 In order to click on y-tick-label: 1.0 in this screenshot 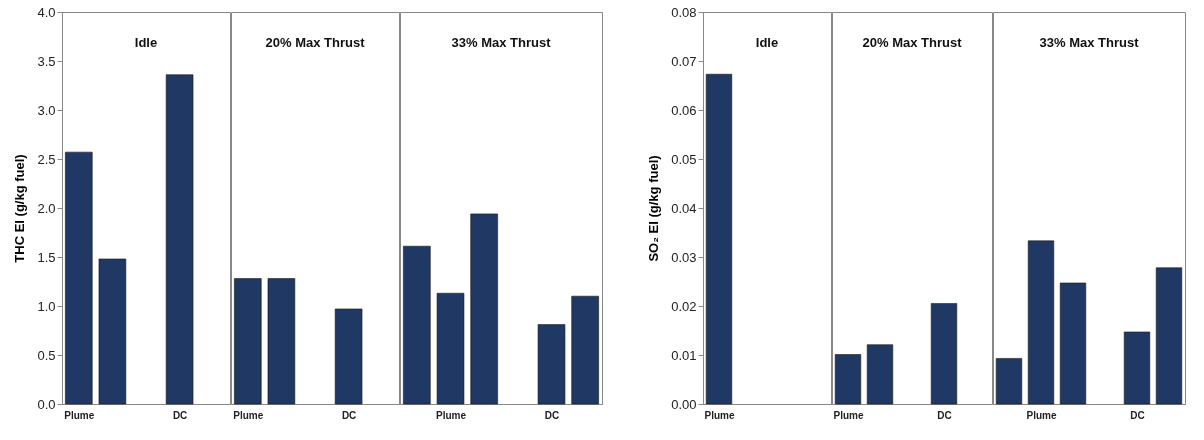, I will do `click(46, 306)`.